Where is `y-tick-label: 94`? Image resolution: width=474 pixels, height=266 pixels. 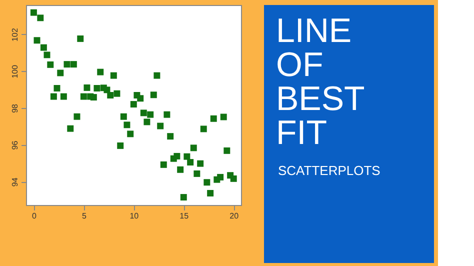
y-tick-label: 94 is located at coordinates (15, 182).